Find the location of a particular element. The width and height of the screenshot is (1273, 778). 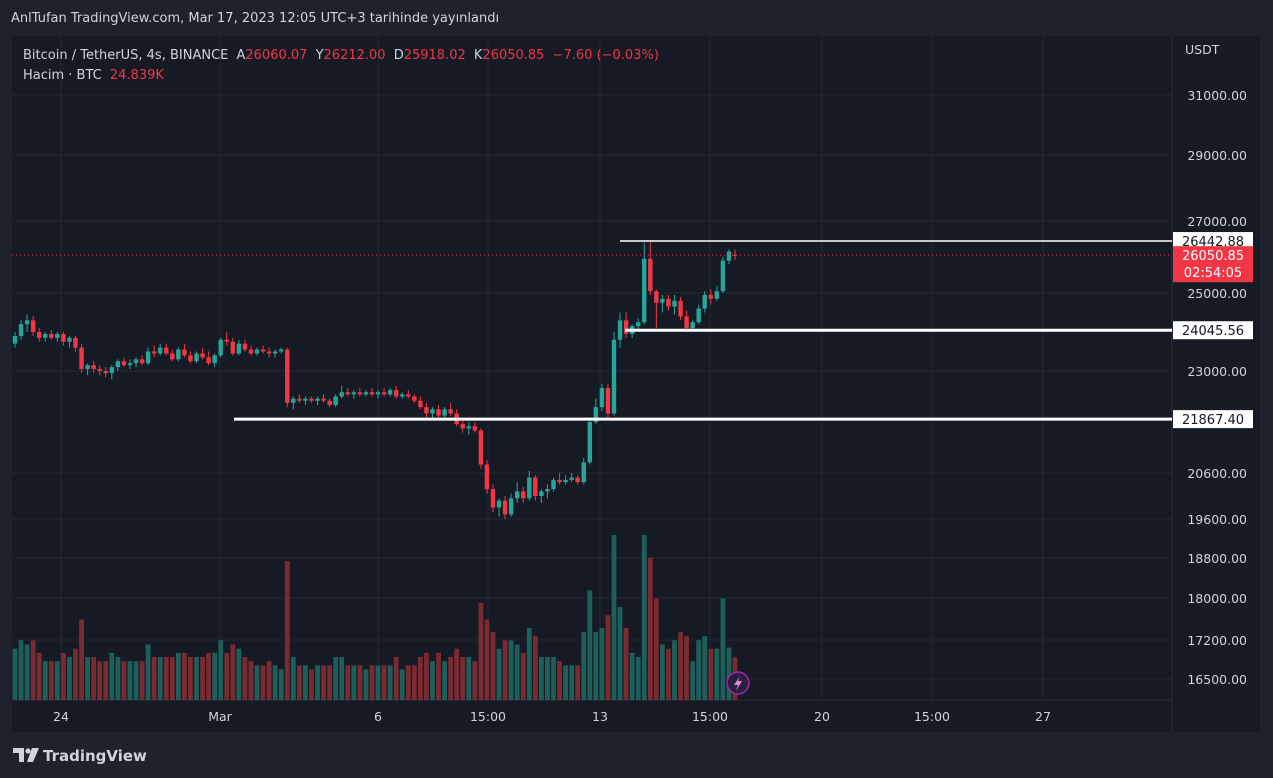

tradingview-logo: TradingView is located at coordinates (80, 756).